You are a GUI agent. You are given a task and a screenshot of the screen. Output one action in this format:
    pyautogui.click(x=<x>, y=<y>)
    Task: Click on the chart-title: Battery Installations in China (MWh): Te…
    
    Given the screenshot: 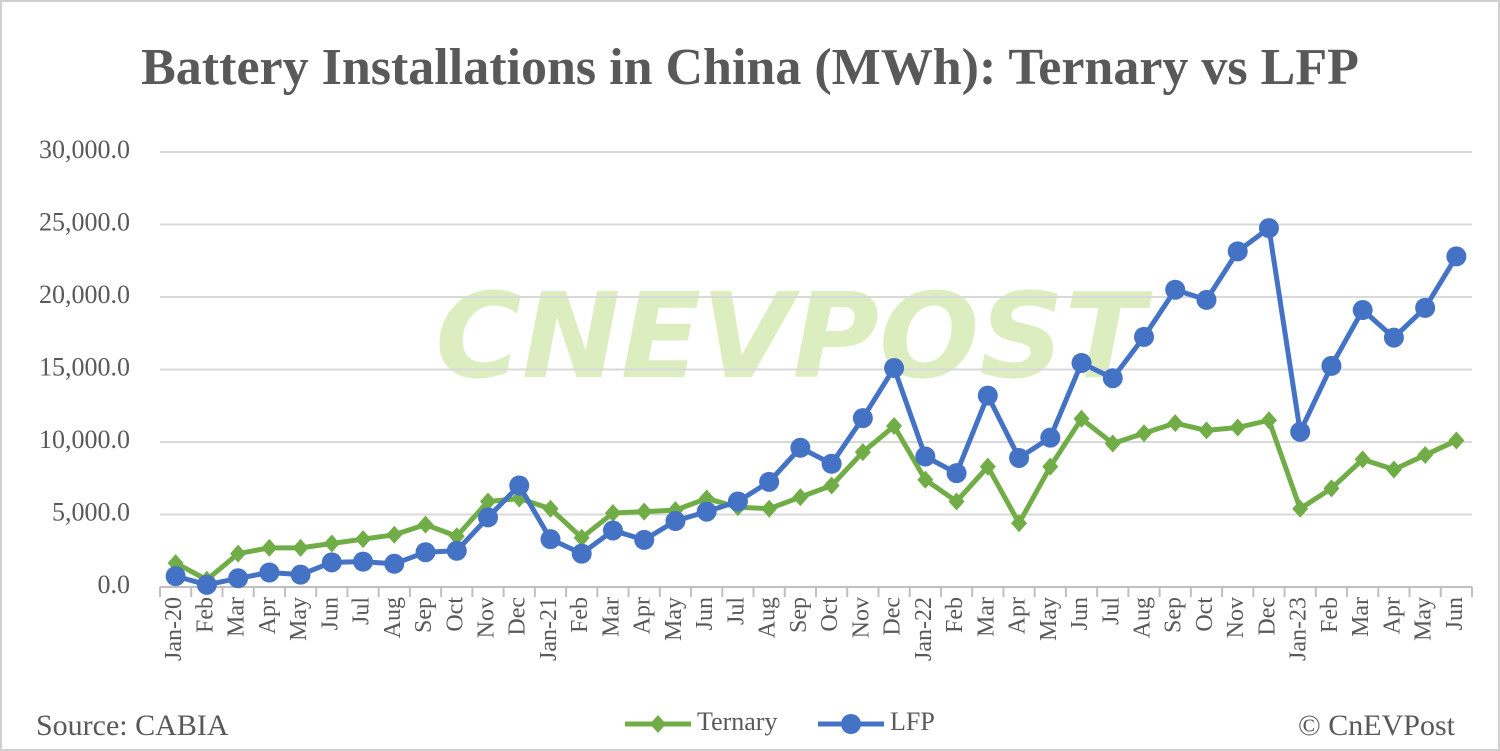 What is the action you would take?
    pyautogui.click(x=750, y=67)
    